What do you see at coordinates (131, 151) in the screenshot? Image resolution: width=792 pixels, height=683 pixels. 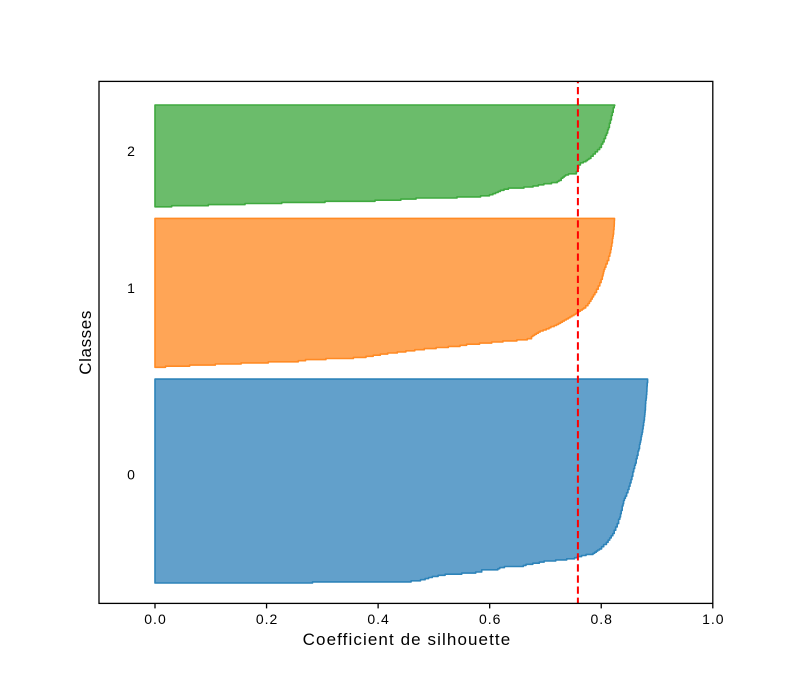 I see `svg-text: 2` at bounding box center [131, 151].